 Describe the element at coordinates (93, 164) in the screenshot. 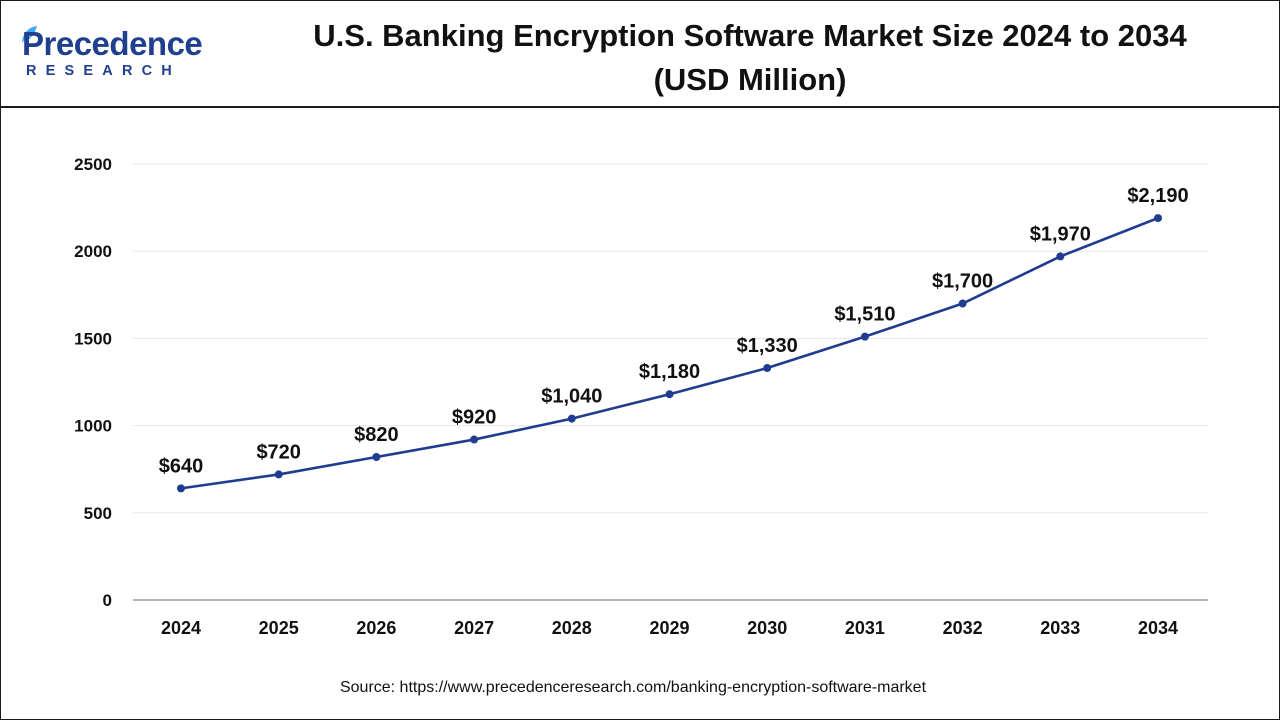

I see `y-tick-label: 2500` at that location.